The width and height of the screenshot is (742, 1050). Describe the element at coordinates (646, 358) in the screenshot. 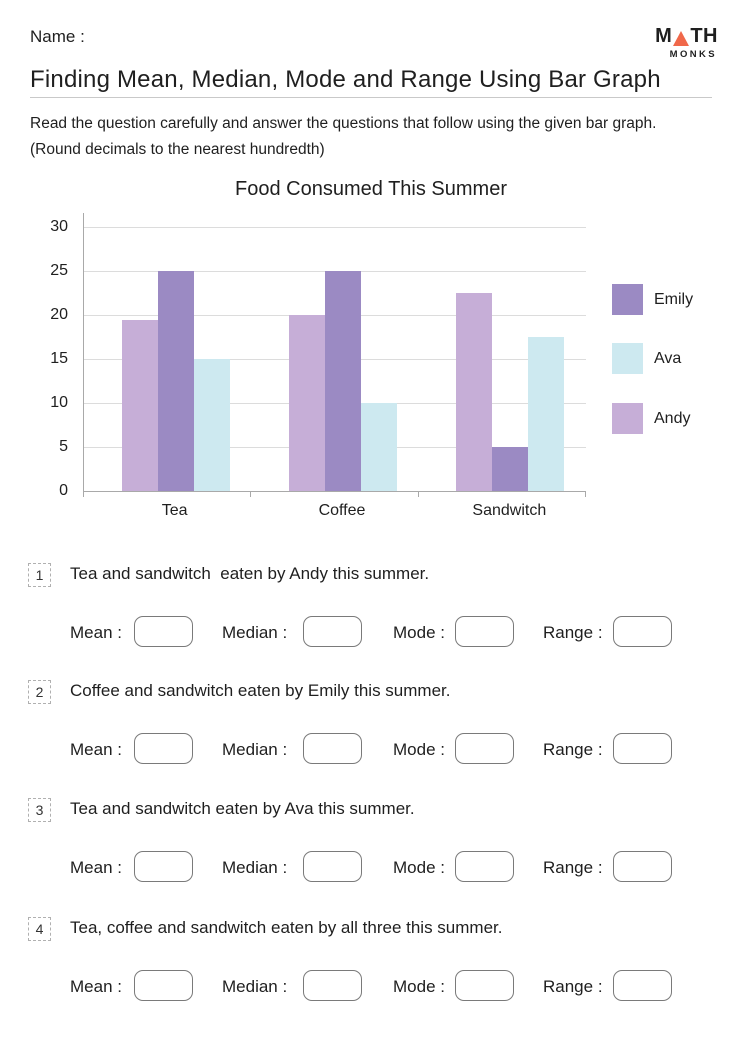

I see `legend-item-ava: Ava` at that location.